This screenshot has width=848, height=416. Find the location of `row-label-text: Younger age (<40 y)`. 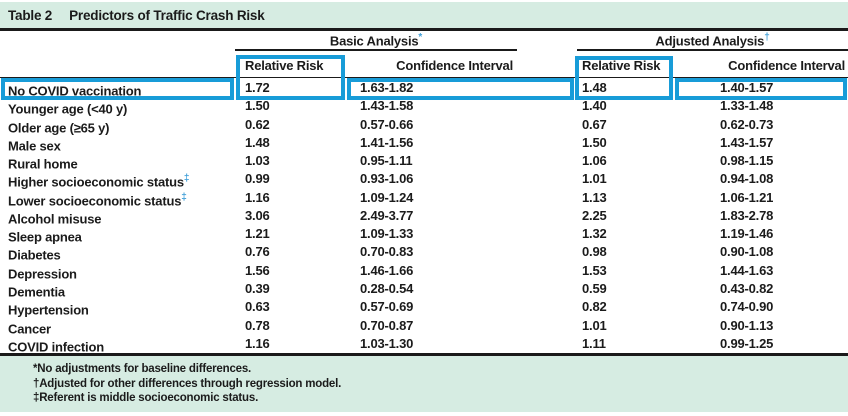

row-label-text: Younger age (<40 y) is located at coordinates (68, 109).